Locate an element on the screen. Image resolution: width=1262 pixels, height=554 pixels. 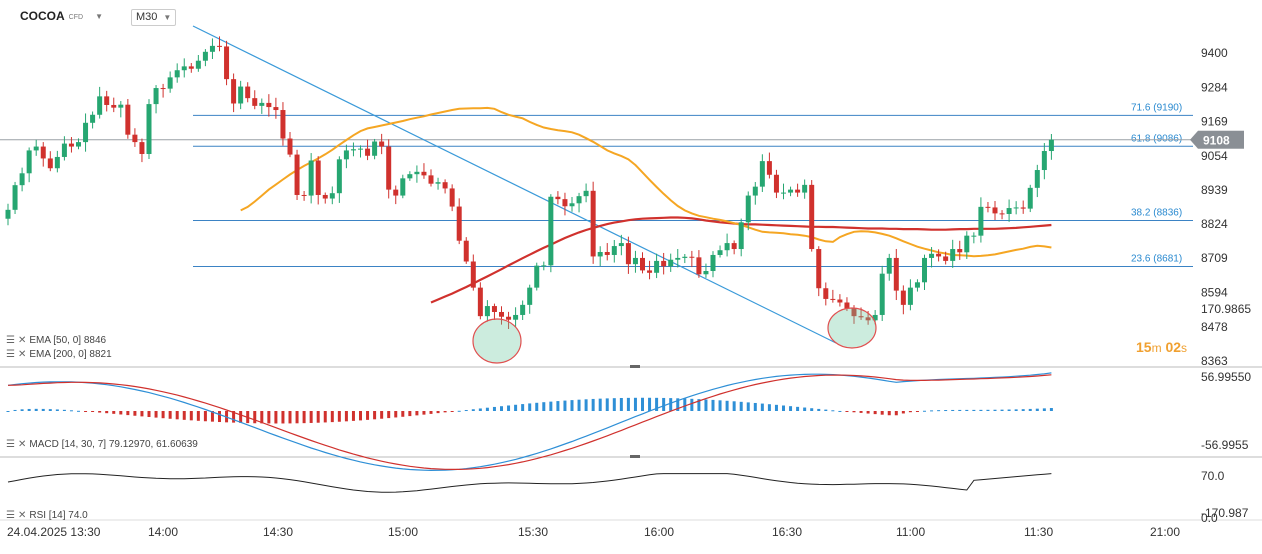
symbol-selector: COCOA CFD ▼ is located at coordinates (61, 16).